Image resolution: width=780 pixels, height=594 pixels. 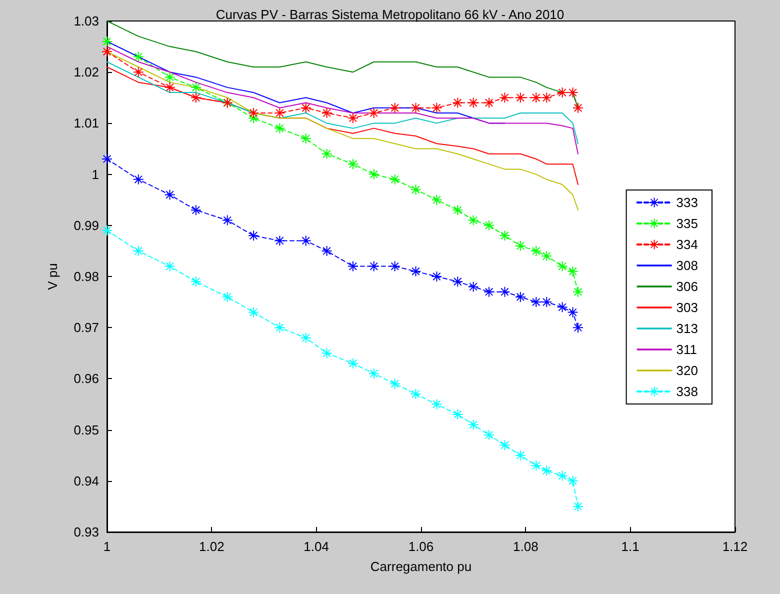 What do you see at coordinates (316, 546) in the screenshot?
I see `x-tick-label: 1.04` at bounding box center [316, 546].